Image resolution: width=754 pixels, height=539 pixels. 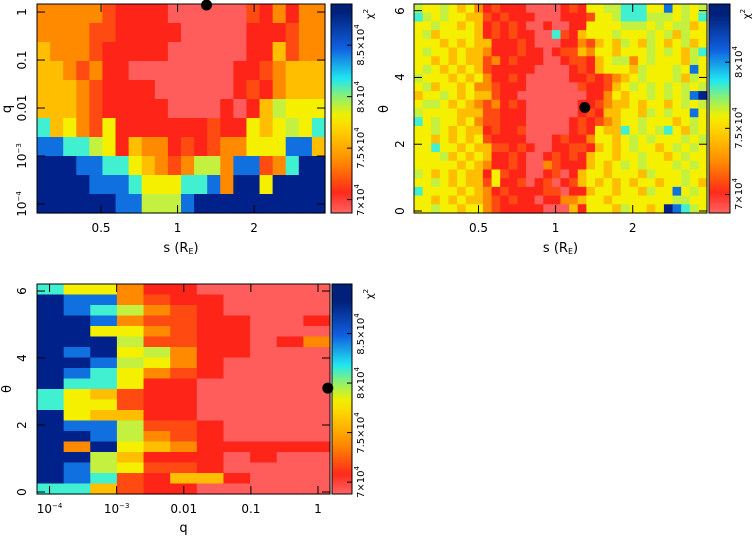 What do you see at coordinates (341, 108) in the screenshot?
I see `colorbar` at bounding box center [341, 108].